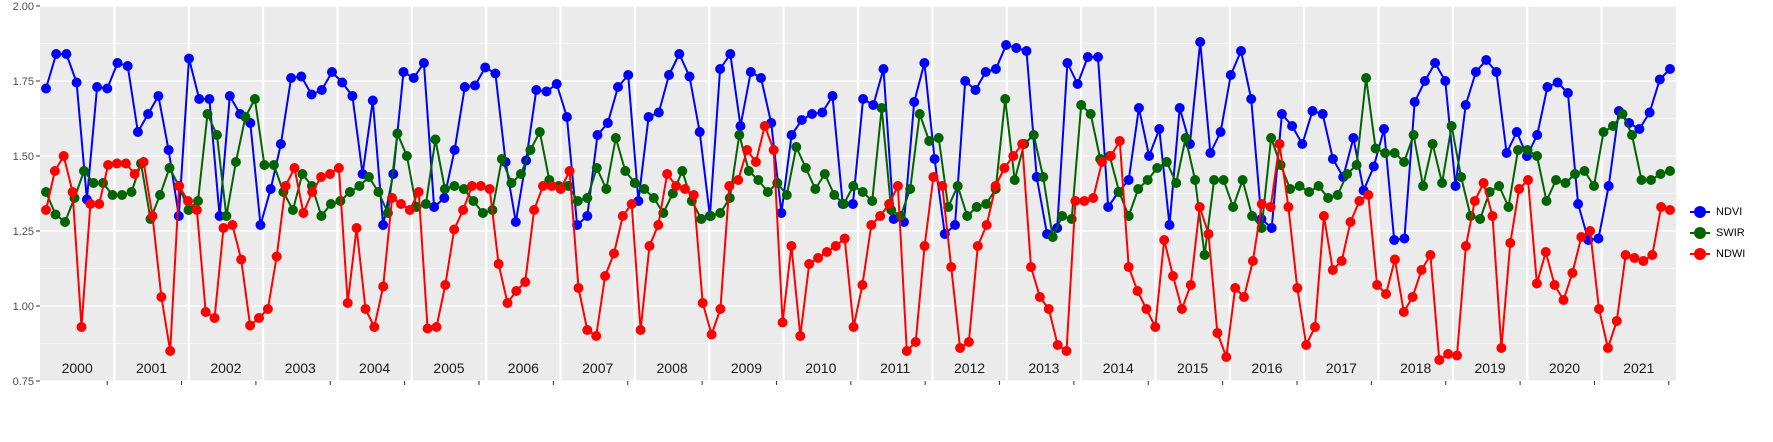 The width and height of the screenshot is (1773, 442). What do you see at coordinates (1700, 233) in the screenshot?
I see `legend-key` at bounding box center [1700, 233].